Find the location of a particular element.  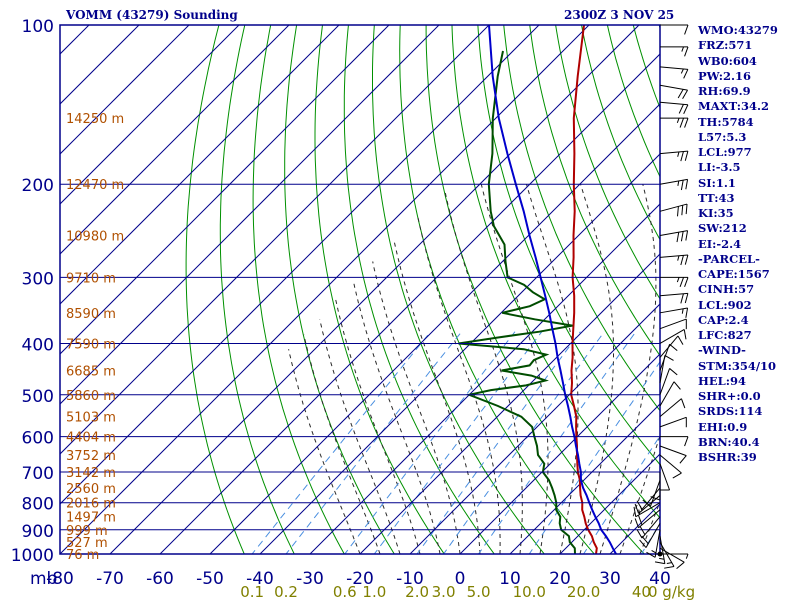

pressure-tick-label: 100 is located at coordinates (38, 27).